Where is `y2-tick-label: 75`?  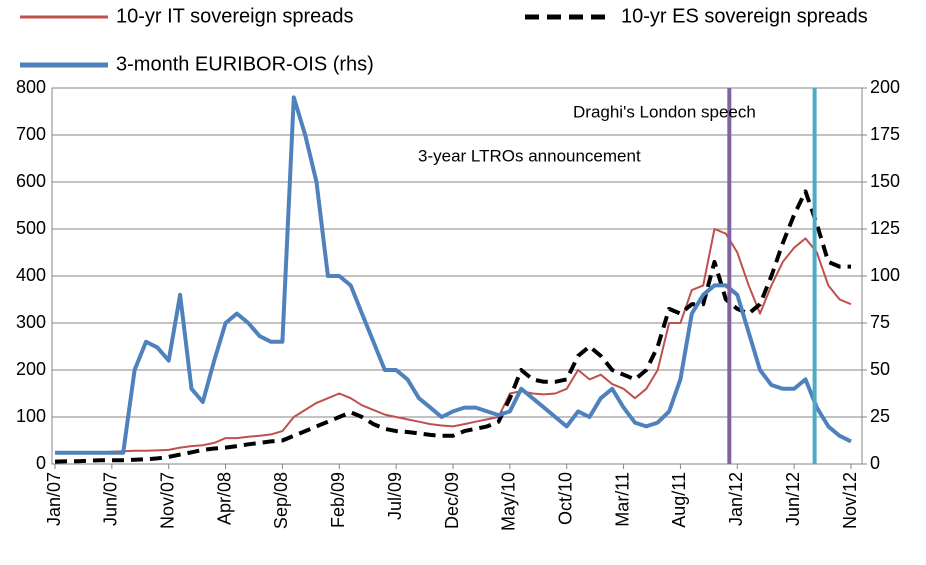
y2-tick-label: 75 is located at coordinates (880, 322).